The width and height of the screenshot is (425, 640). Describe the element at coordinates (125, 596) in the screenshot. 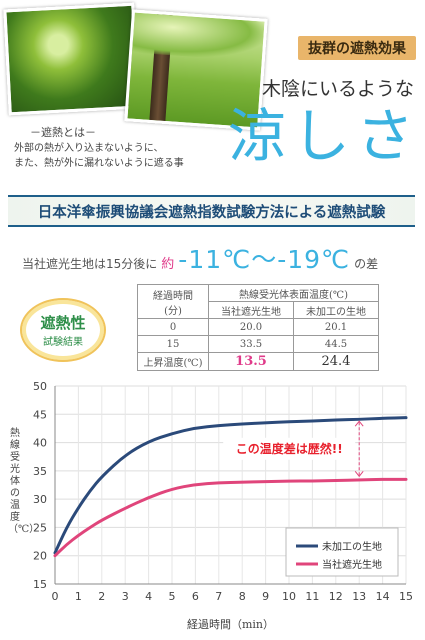

I see `x-tick-label: 3` at that location.